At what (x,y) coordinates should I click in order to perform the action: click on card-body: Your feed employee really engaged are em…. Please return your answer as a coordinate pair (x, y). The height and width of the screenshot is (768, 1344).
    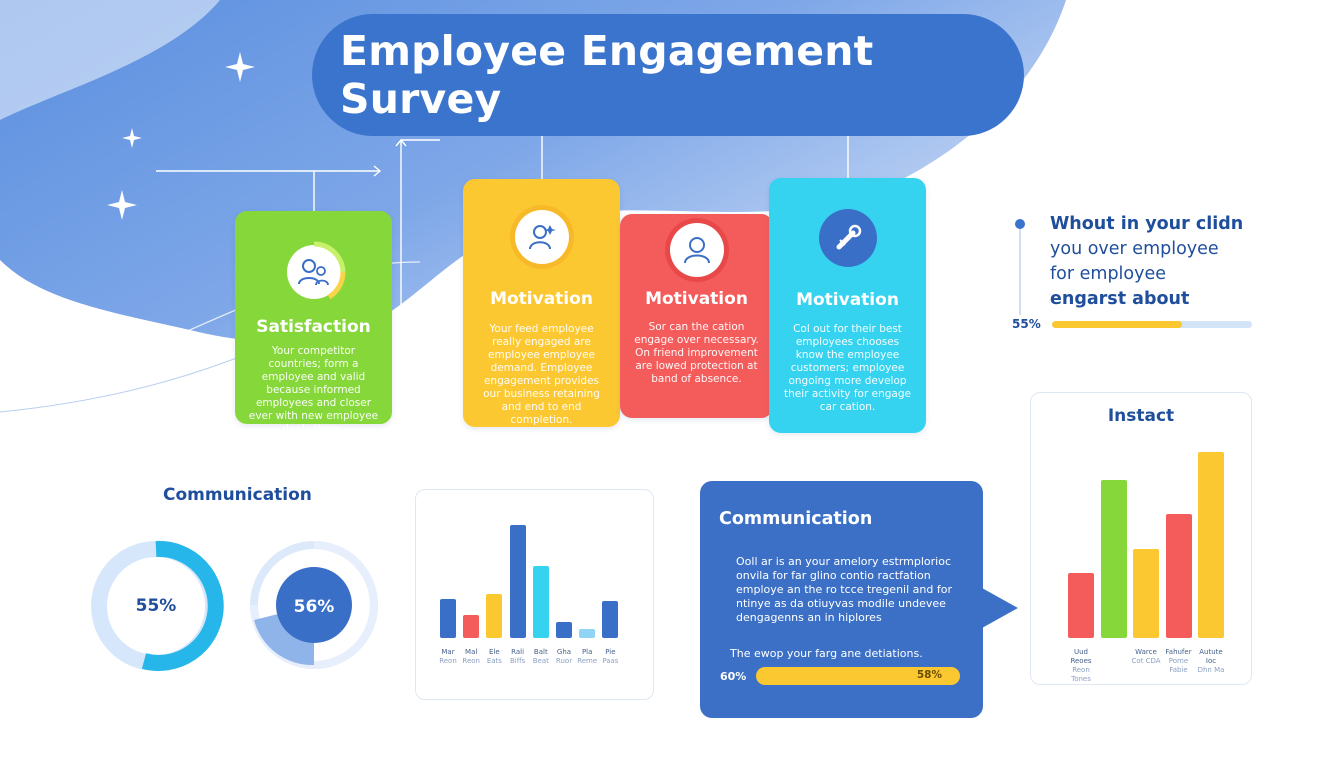
    Looking at the image, I should click on (541, 374).